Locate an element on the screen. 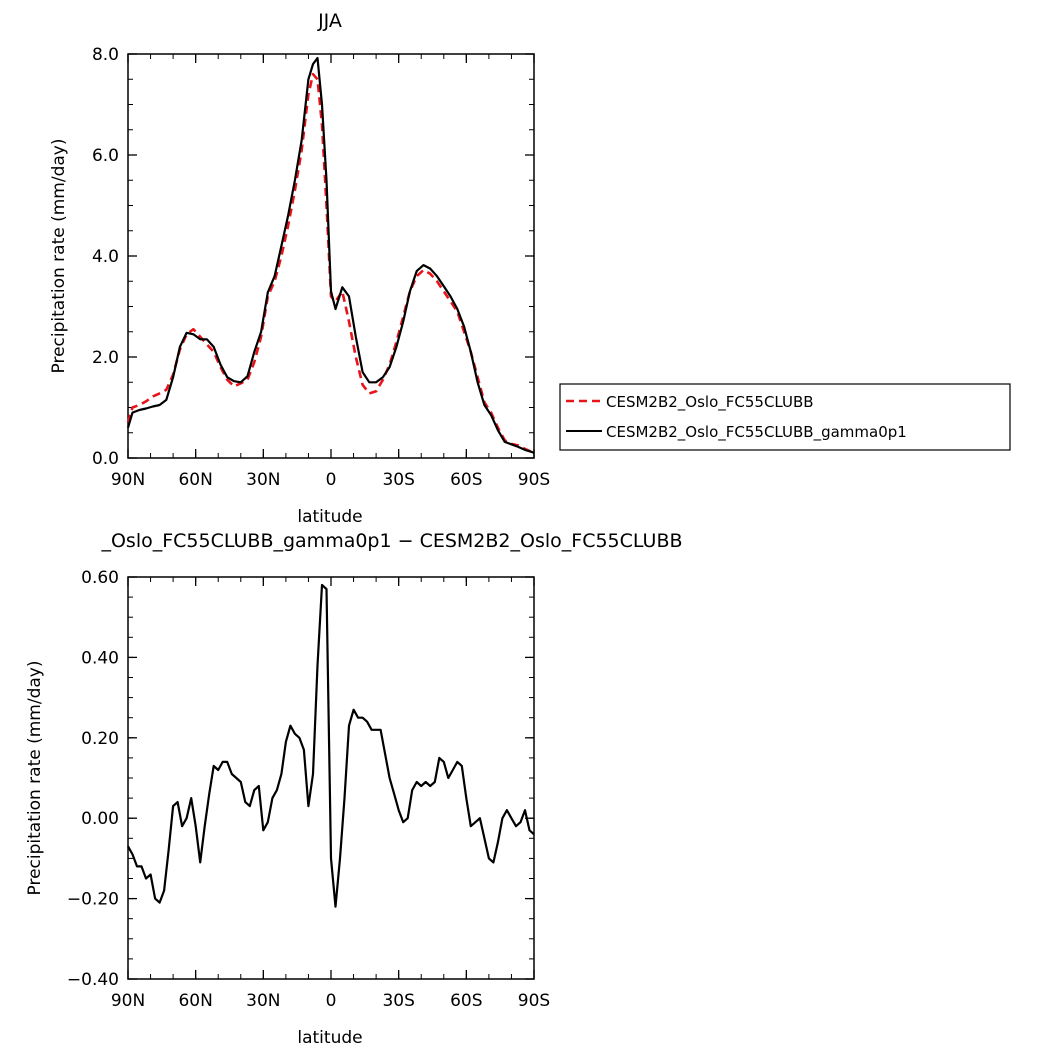 The width and height of the screenshot is (1056, 1054). top-x-tick-label: 60S is located at coordinates (466, 480).